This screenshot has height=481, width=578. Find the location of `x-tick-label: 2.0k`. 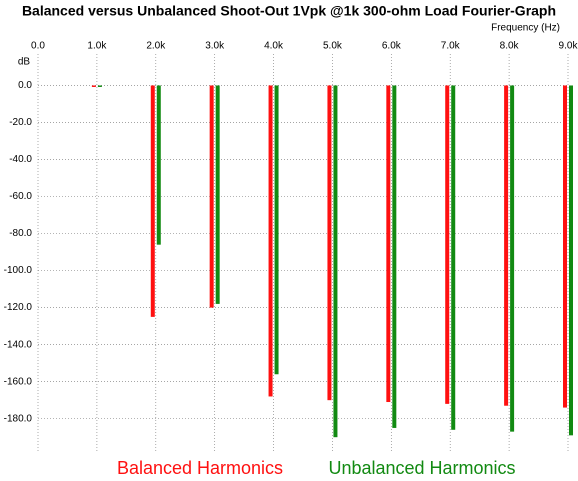

x-tick-label: 2.0k is located at coordinates (156, 46).